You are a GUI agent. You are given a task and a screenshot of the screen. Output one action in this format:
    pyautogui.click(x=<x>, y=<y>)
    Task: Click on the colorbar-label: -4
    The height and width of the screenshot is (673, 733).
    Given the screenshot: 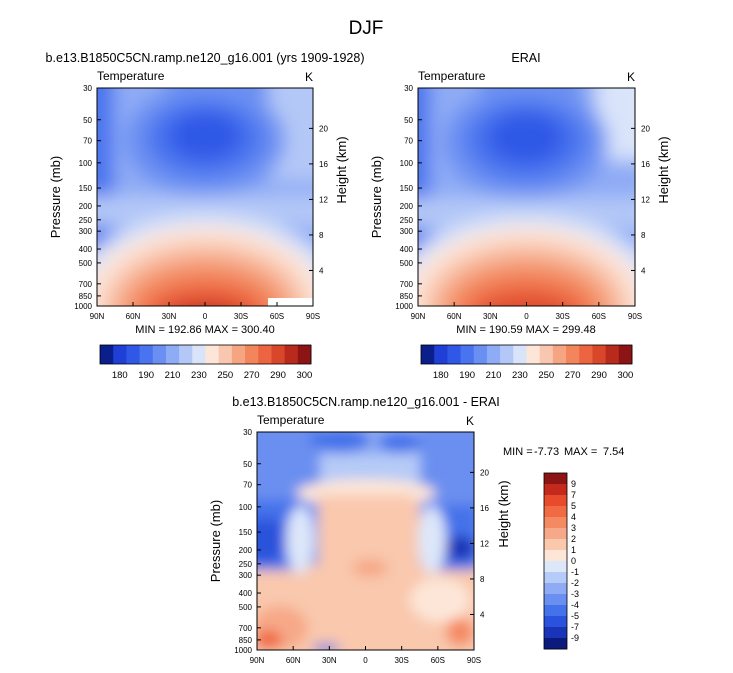 What is the action you would take?
    pyautogui.click(x=575, y=605)
    